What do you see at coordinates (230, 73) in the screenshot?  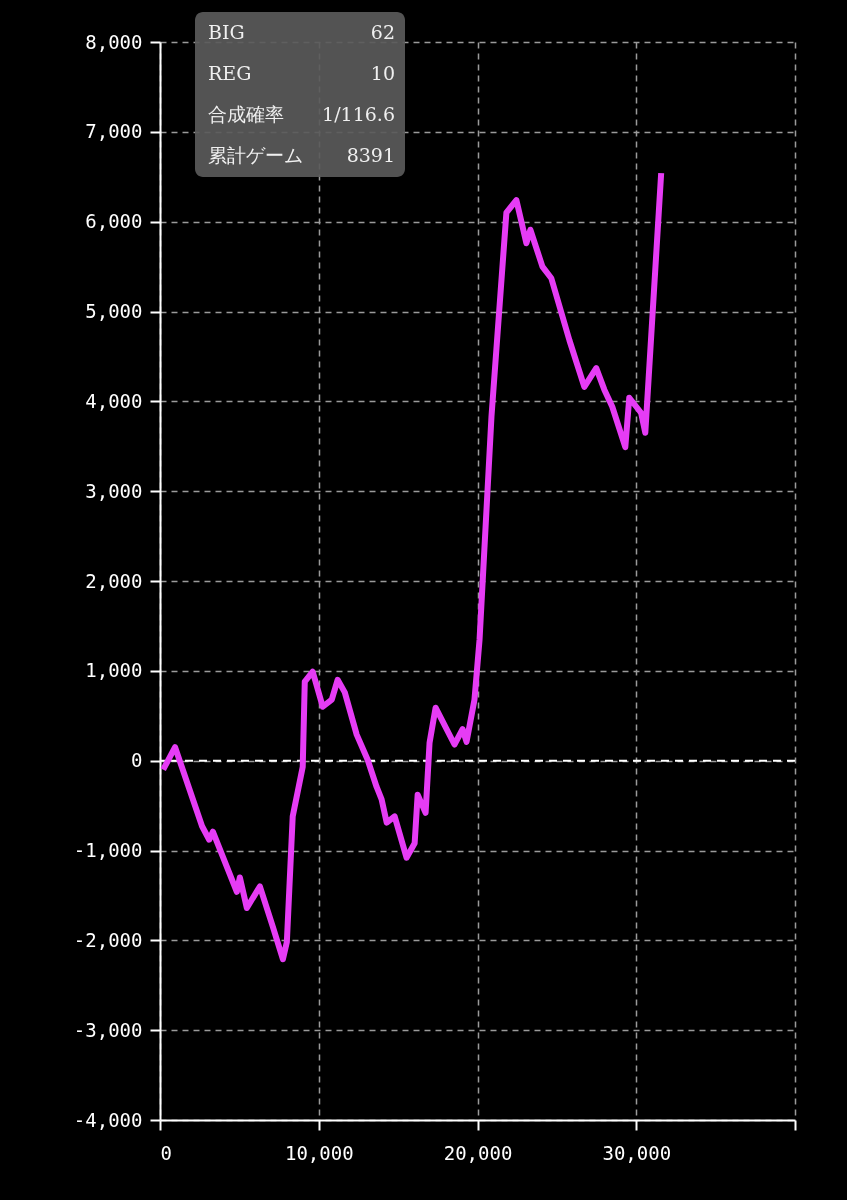 I see `annotation: REG` at bounding box center [230, 73].